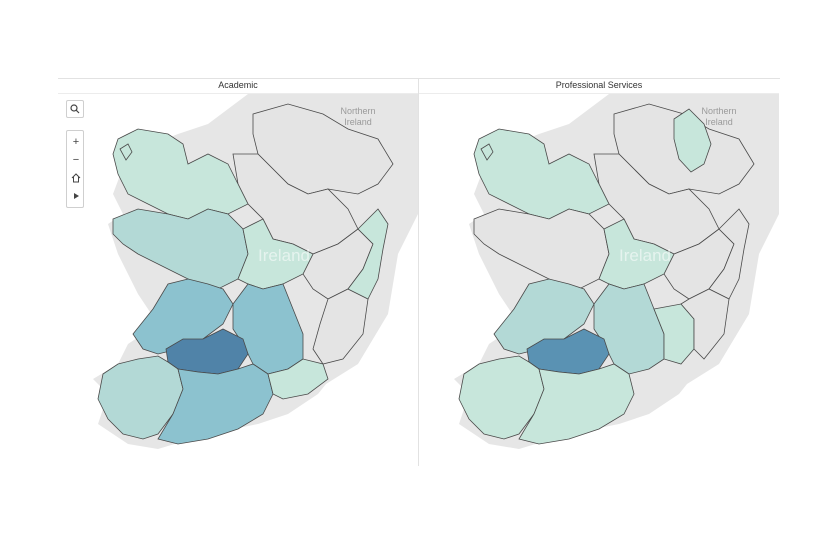 The image size is (840, 540). Describe the element at coordinates (76, 142) in the screenshot. I see `plus-icon: +` at that location.